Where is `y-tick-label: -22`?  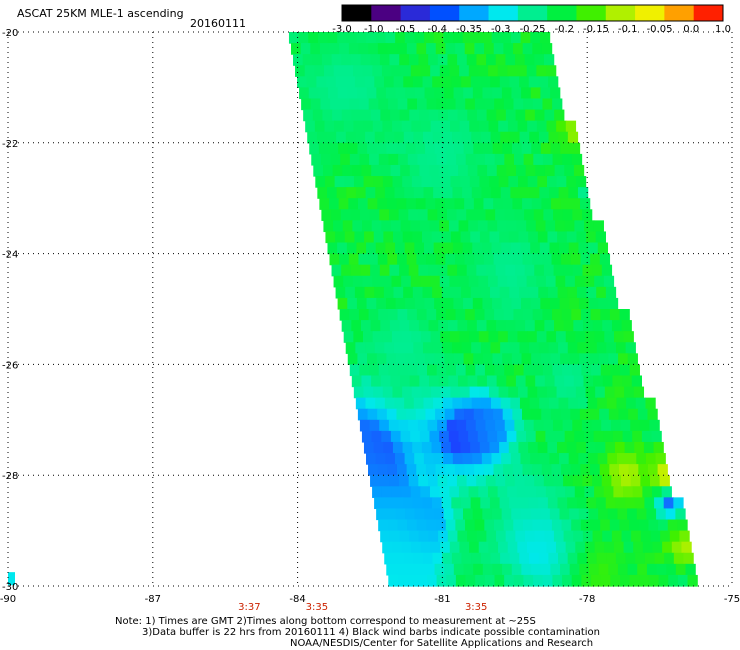
y-tick-label: -22 is located at coordinates (10, 144).